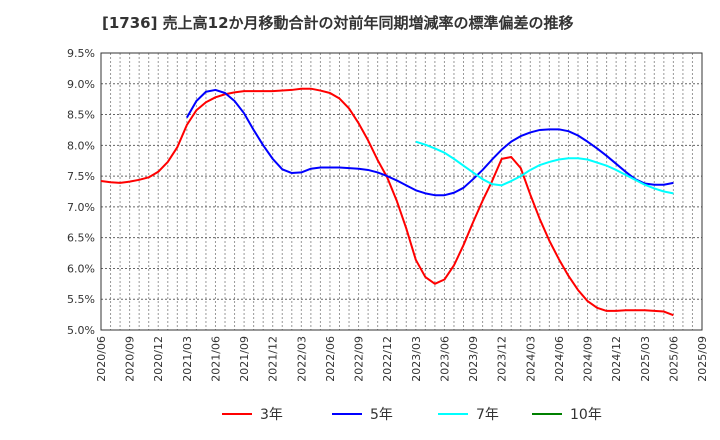 The width and height of the screenshot is (720, 440). What do you see at coordinates (81, 53) in the screenshot?
I see `y-tick-label: 9.5%` at bounding box center [81, 53].